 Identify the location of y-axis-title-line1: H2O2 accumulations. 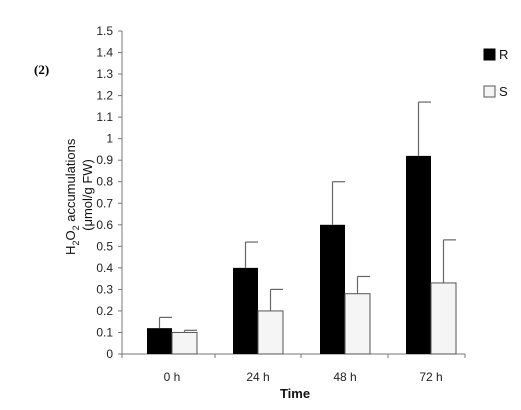
(72, 196).